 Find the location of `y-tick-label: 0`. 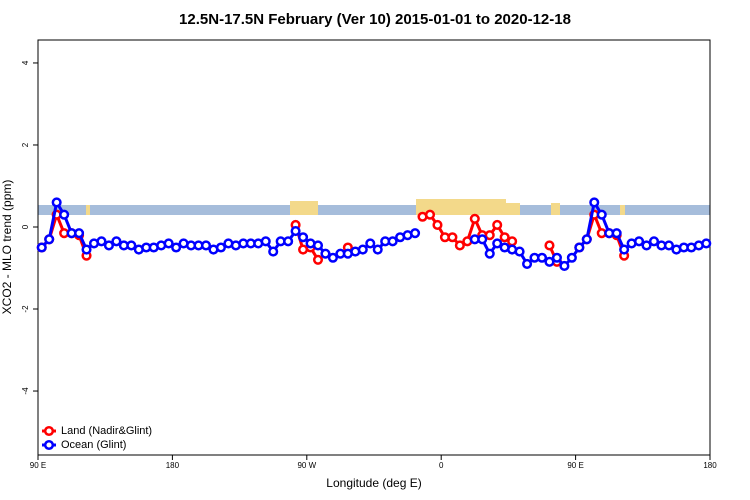

y-tick-label: 0 is located at coordinates (25, 226).